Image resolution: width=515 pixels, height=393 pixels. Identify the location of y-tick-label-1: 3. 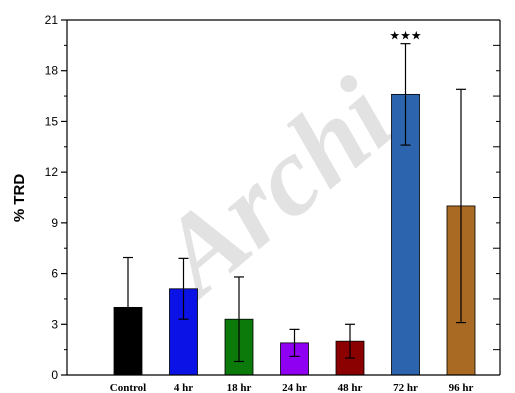
(54, 324).